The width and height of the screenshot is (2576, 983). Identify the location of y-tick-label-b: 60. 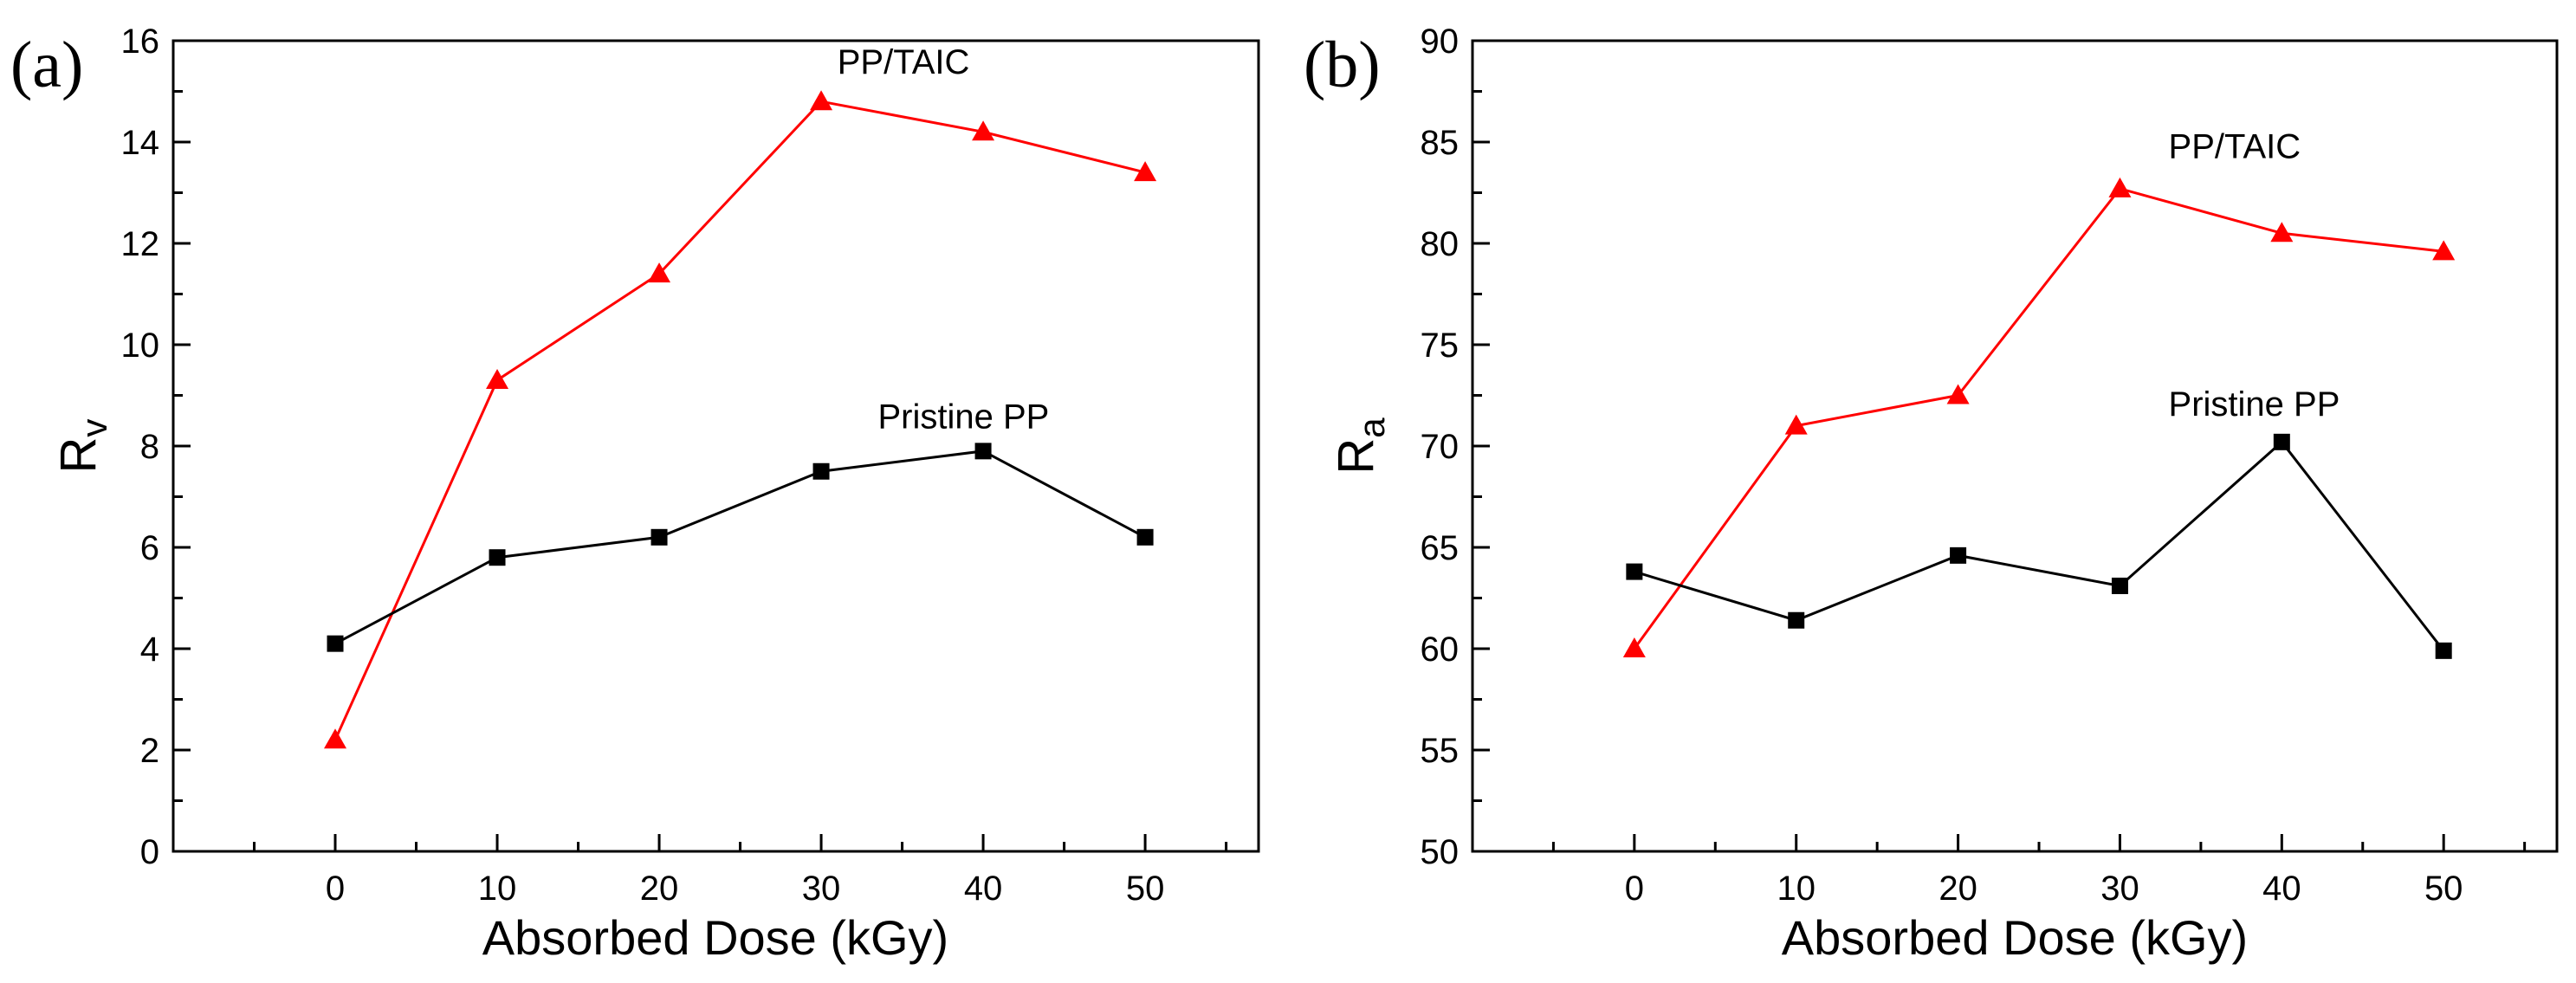
(1440, 650).